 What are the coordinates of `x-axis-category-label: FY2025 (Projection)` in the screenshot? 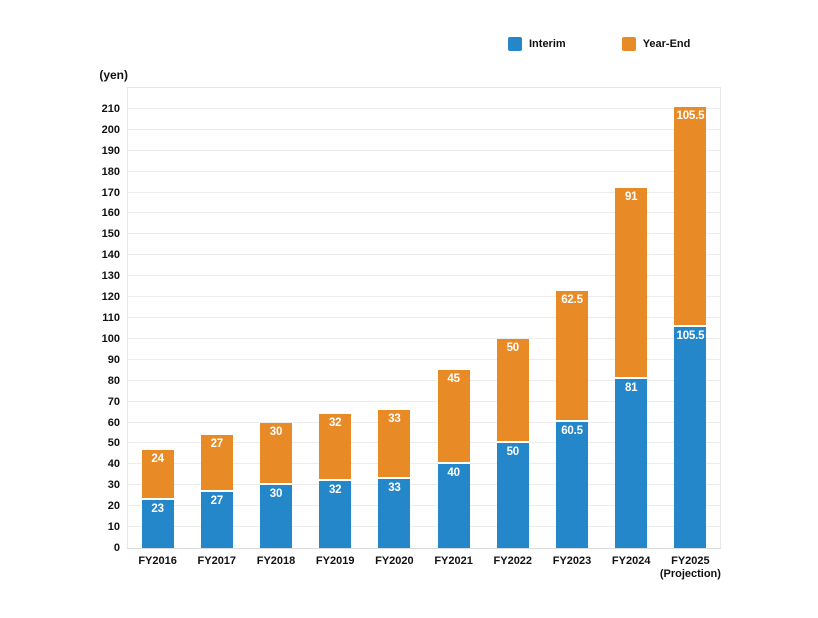 It's located at (690, 568).